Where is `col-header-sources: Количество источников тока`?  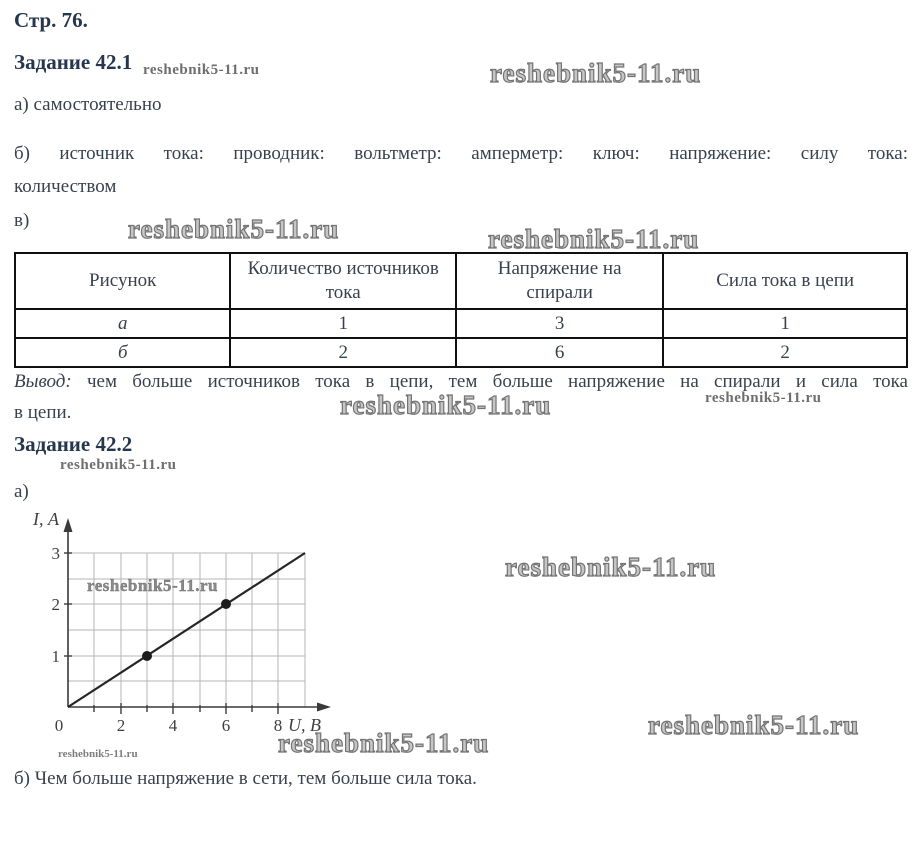
col-header-sources: Количество источников тока is located at coordinates (343, 281).